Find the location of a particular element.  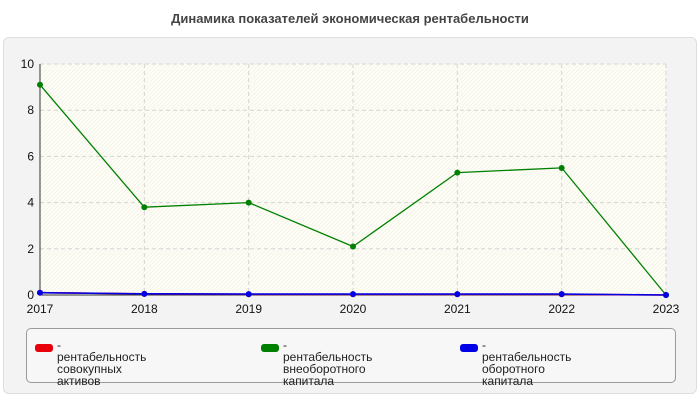

y-tick-label: 8 is located at coordinates (30, 110).